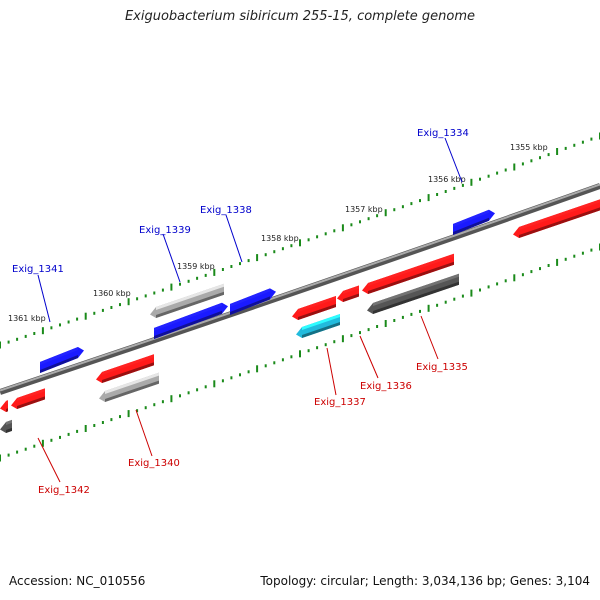 The width and height of the screenshot is (600, 600). What do you see at coordinates (165, 230) in the screenshot?
I see `gene-label-exig-1339: Exig_1339` at bounding box center [165, 230].